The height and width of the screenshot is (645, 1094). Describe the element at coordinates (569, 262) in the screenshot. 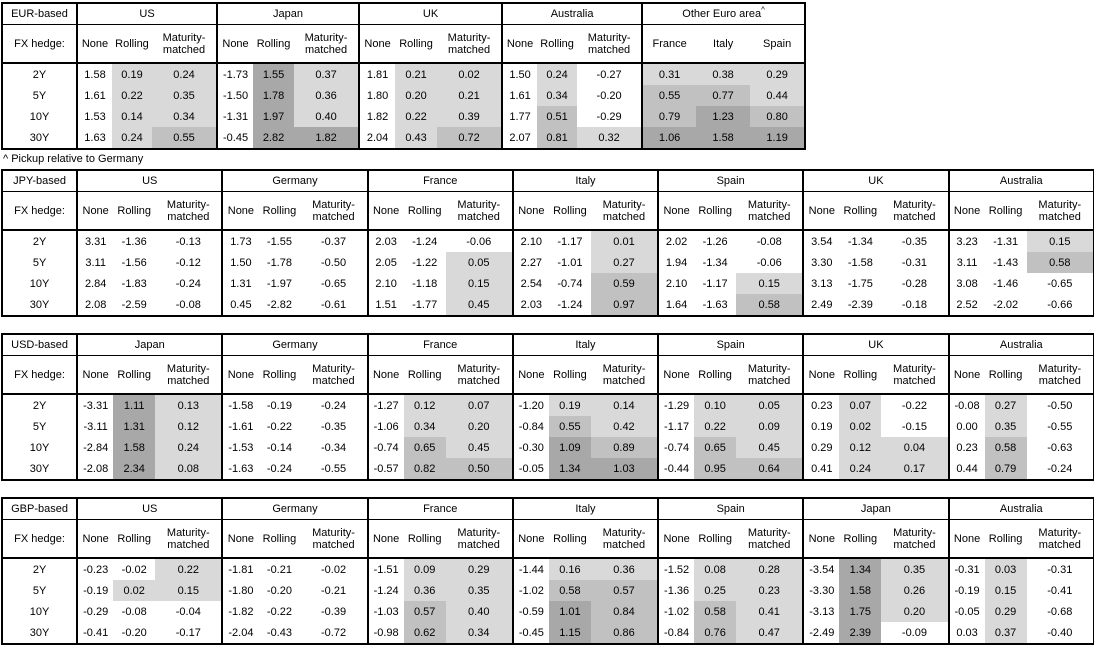

I see `value-cell: -1.01` at that location.